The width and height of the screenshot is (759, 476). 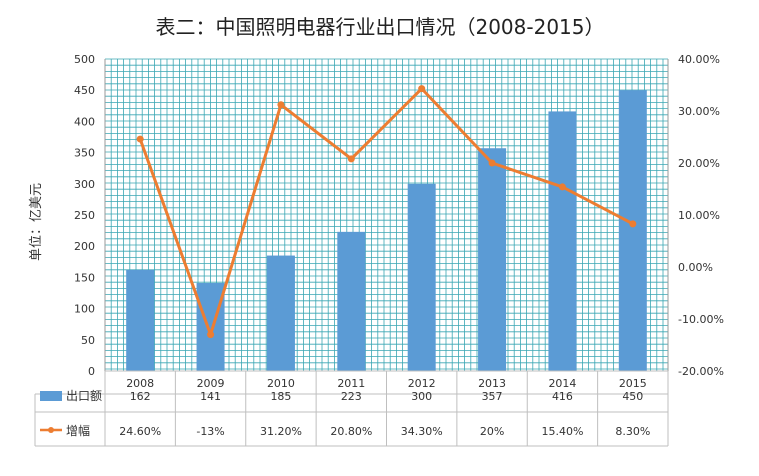 What do you see at coordinates (492, 259) in the screenshot?
I see `bar-export-2013` at bounding box center [492, 259].